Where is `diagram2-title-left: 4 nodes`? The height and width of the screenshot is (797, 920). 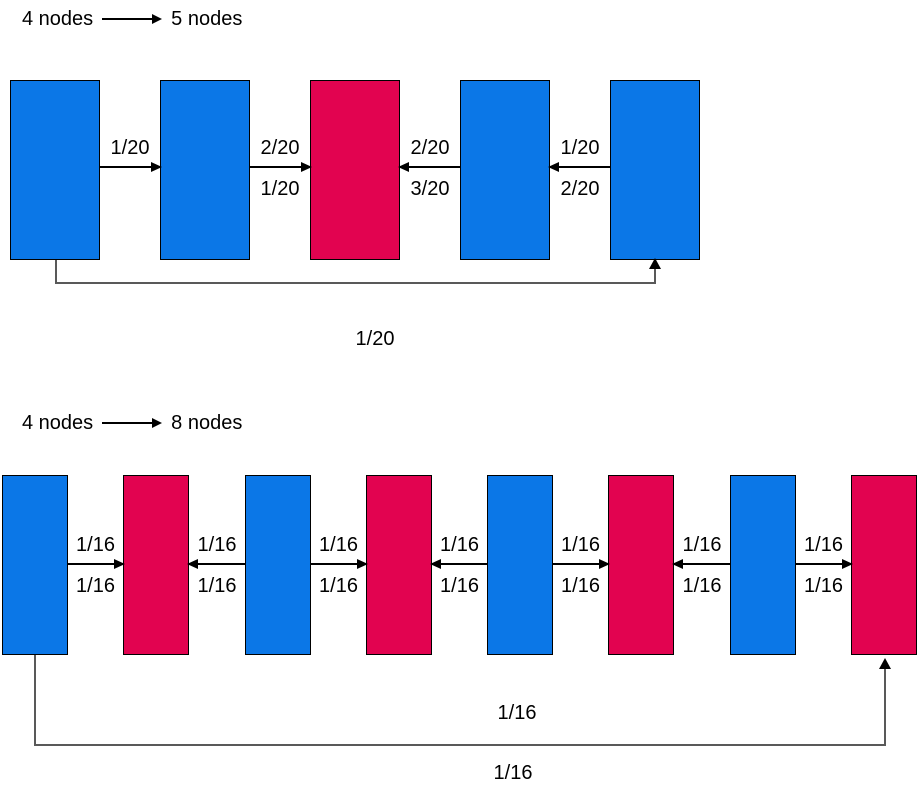
diagram2-title-left: 4 nodes is located at coordinates (58, 423).